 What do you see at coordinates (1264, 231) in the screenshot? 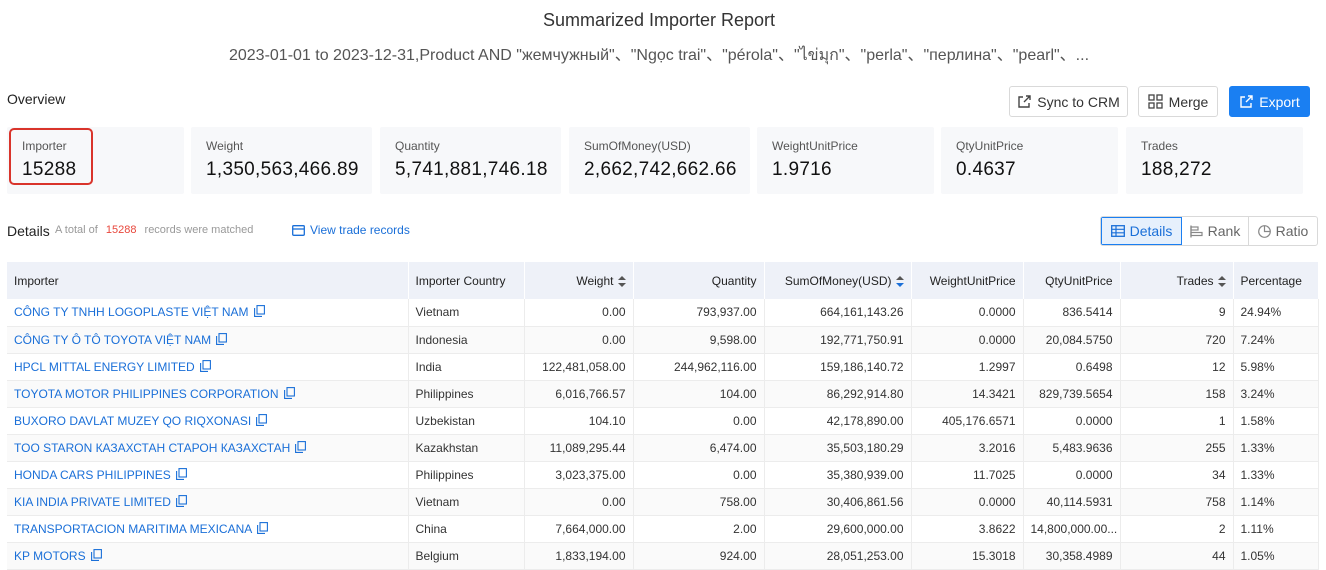
I see `pie-chart-icon` at bounding box center [1264, 231].